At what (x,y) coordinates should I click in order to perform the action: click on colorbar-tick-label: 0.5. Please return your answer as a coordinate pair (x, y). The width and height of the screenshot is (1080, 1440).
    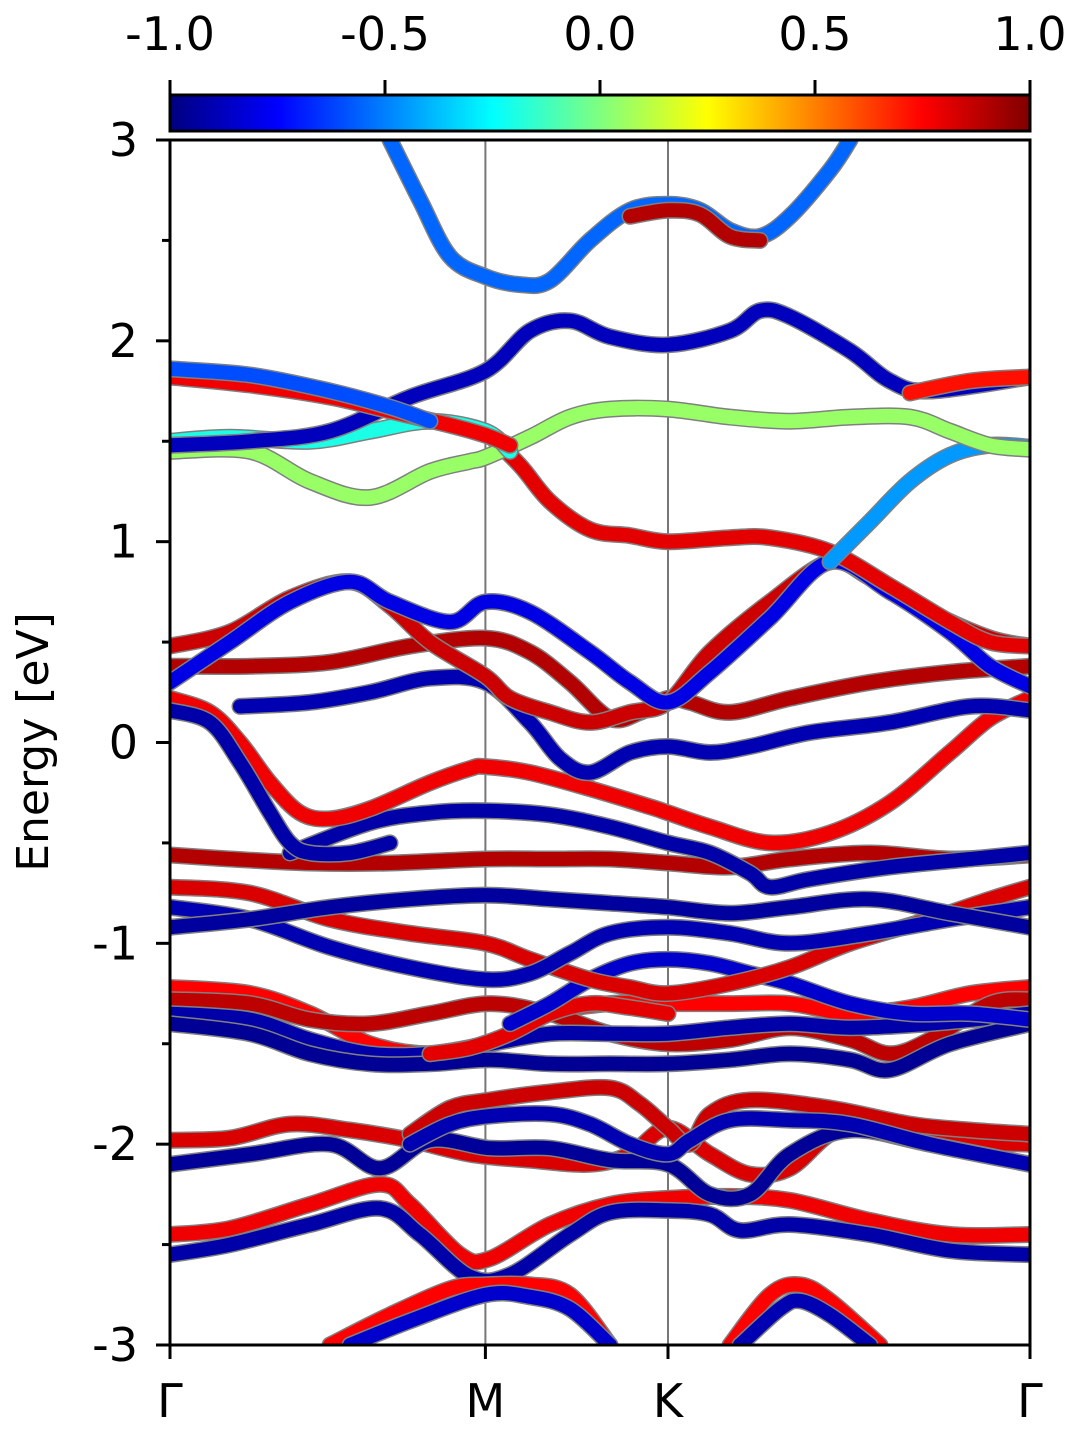
    Looking at the image, I should click on (814, 34).